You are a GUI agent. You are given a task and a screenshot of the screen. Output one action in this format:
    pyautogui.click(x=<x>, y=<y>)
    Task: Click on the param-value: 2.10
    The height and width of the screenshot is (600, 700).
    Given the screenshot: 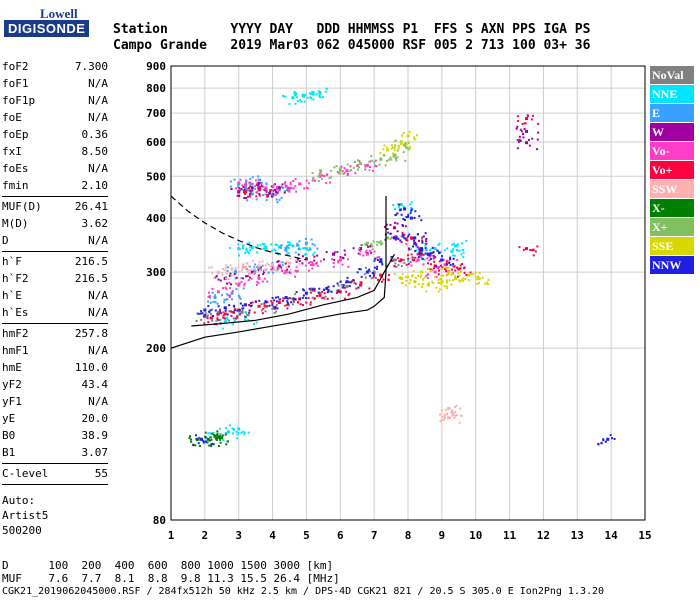 What is the action you would take?
    pyautogui.click(x=95, y=185)
    